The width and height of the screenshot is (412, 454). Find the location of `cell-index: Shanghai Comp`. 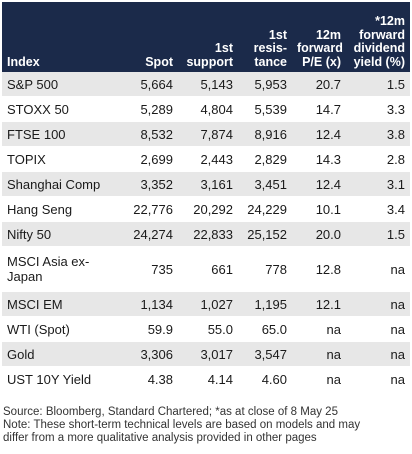

cell-index: Shanghai Comp is located at coordinates (64, 184).